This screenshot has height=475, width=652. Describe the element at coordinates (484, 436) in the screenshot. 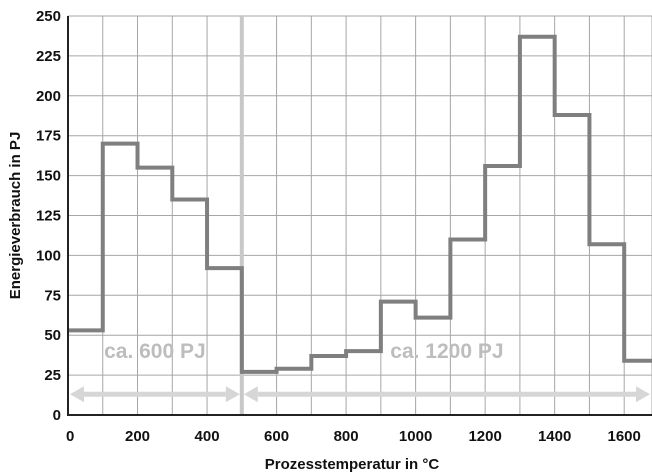

I see `x-tick-label: 1200` at that location.